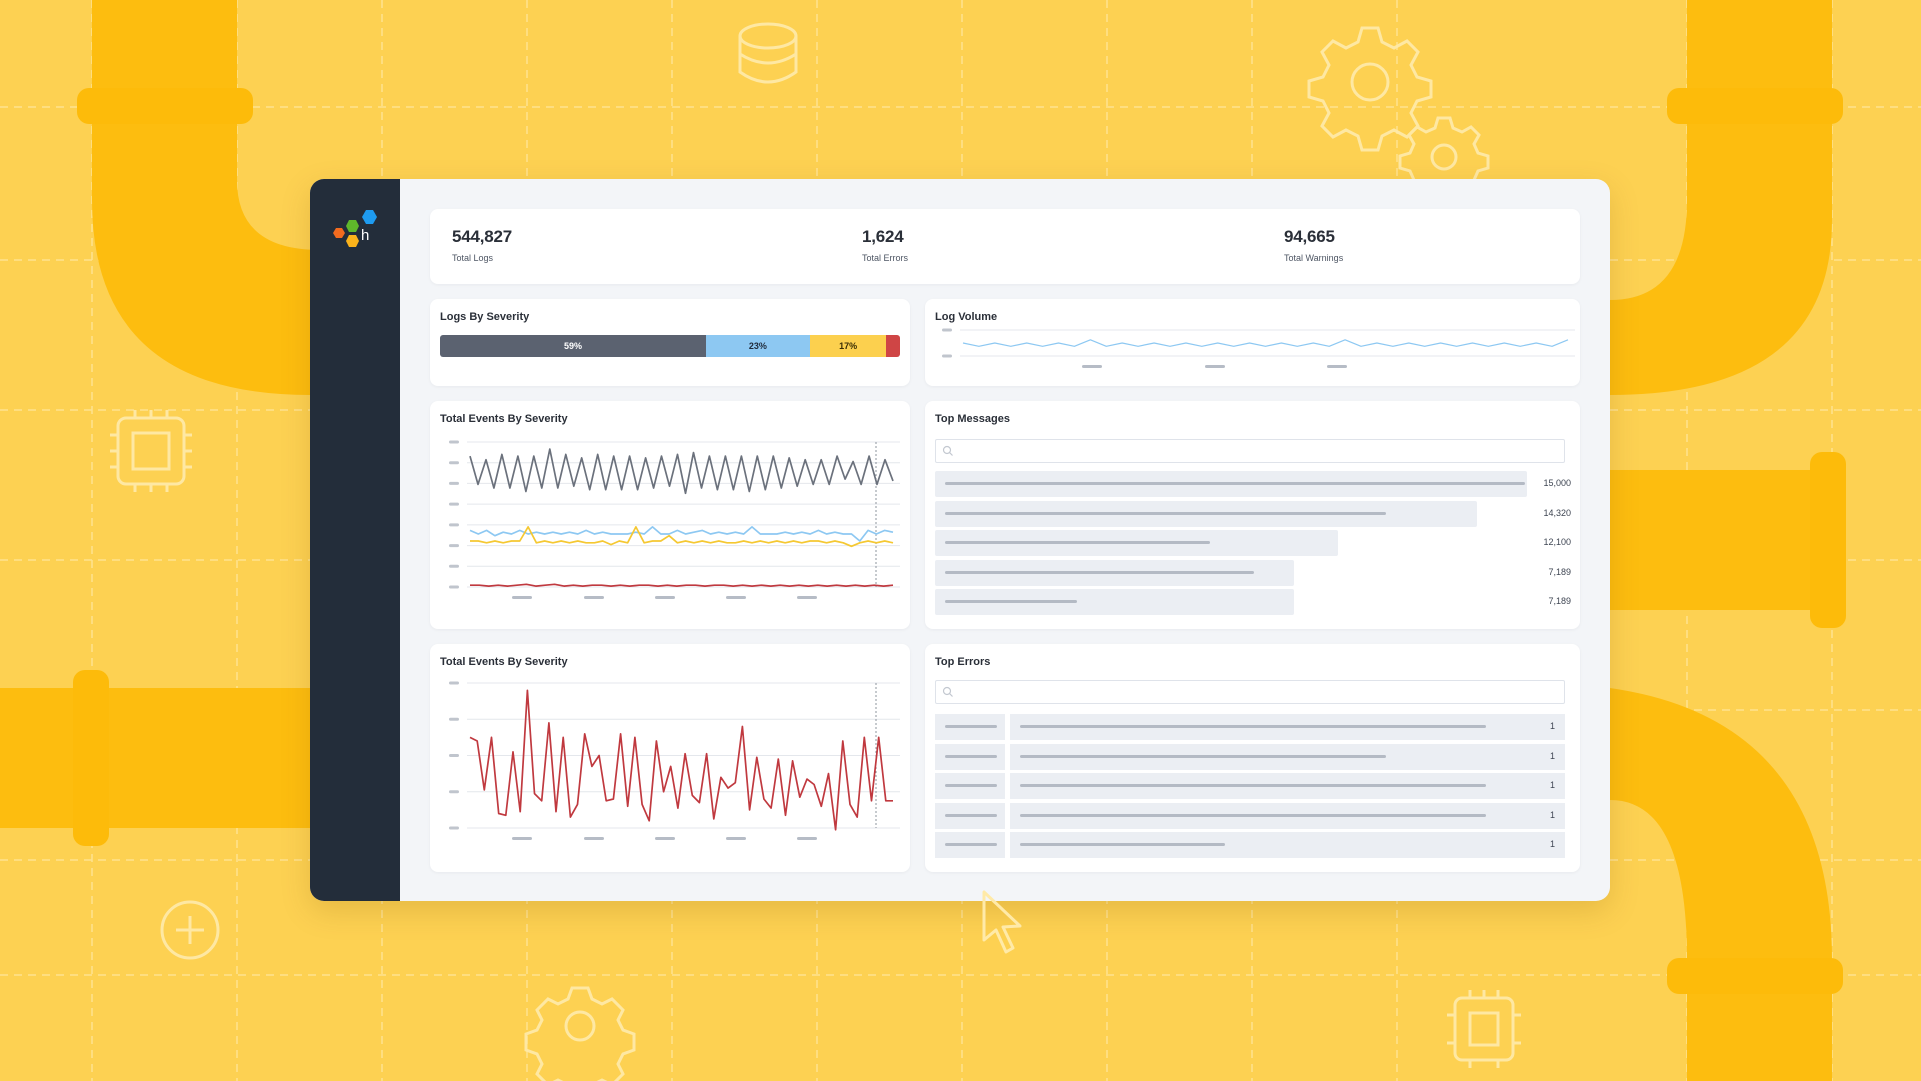 The image size is (1921, 1081). What do you see at coordinates (1370, 89) in the screenshot?
I see `gear-icon-large` at bounding box center [1370, 89].